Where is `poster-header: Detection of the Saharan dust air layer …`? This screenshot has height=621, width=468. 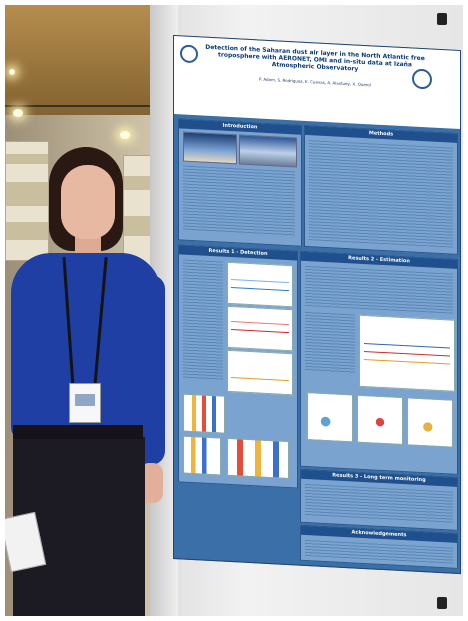
poster-header: Detection of the Saharan dust air layer … is located at coordinates (317, 83).